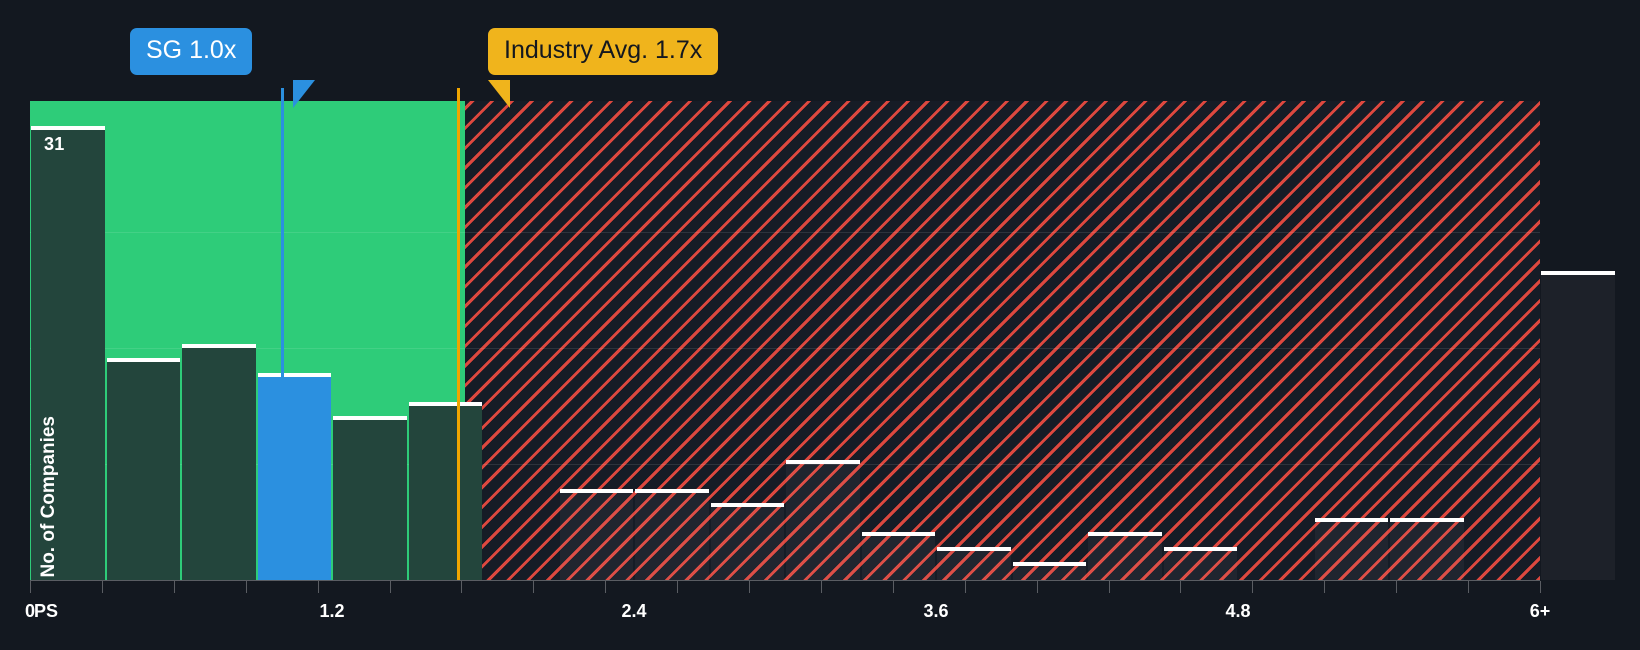  I want to click on x-tick-label: 3.6, so click(936, 611).